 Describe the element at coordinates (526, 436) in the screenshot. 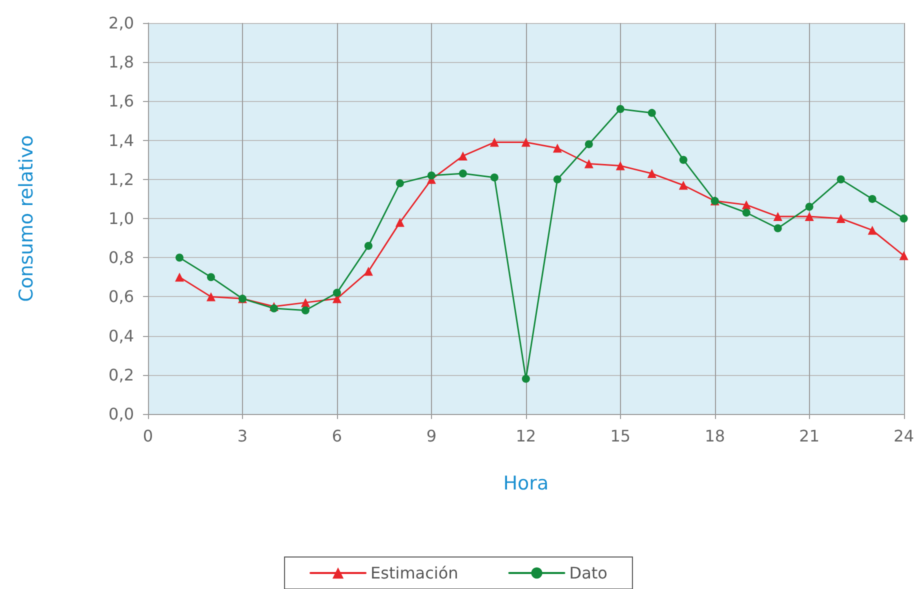

I see `x-tick-label: 12` at that location.